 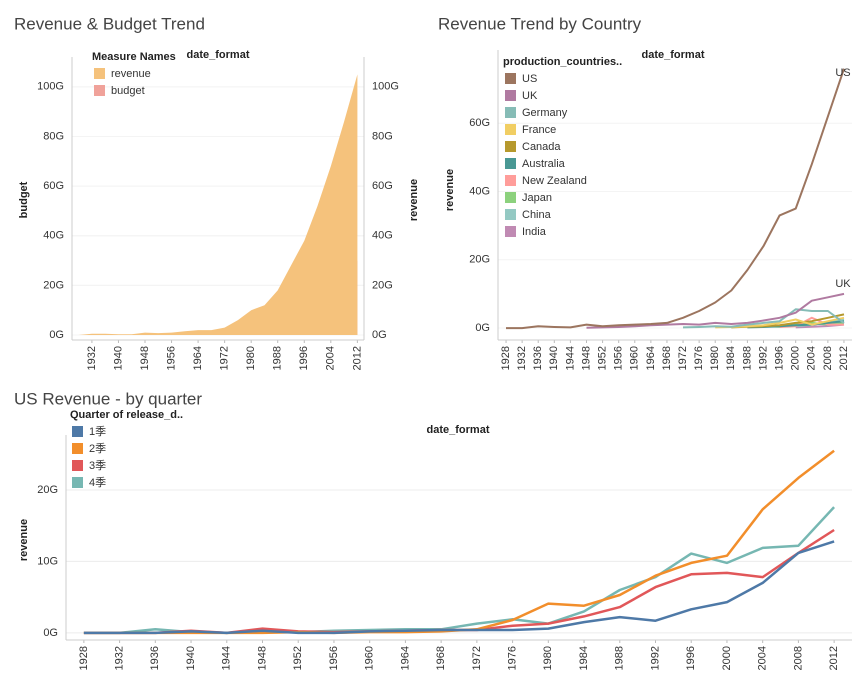 I want to click on legend-label: 3季, so click(x=97, y=465).